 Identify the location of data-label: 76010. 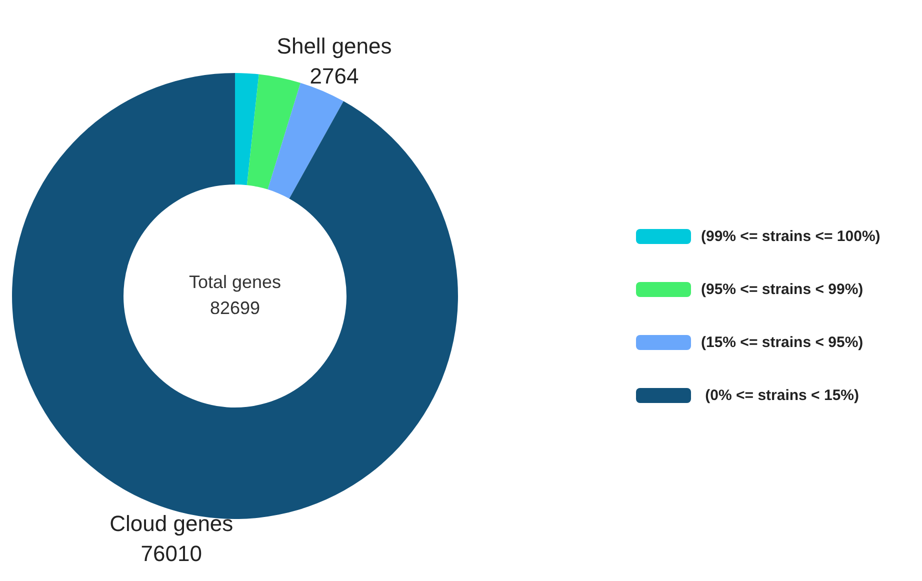
(171, 553).